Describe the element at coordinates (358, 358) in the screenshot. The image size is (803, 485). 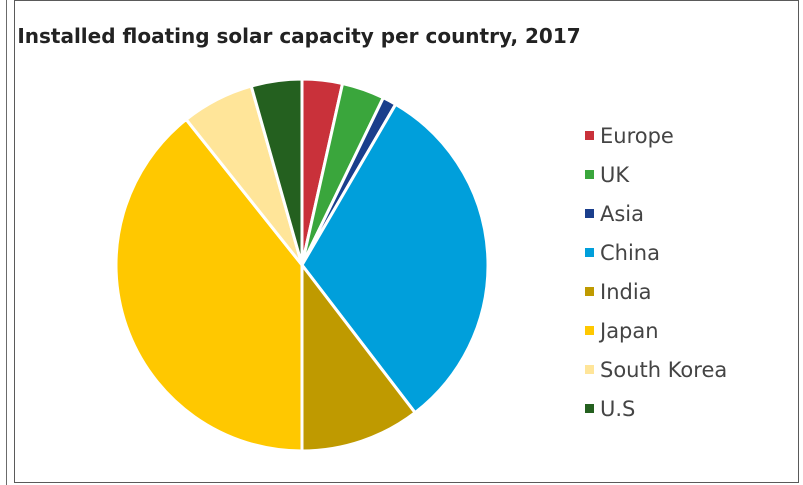
I see `pie-slice-india` at that location.